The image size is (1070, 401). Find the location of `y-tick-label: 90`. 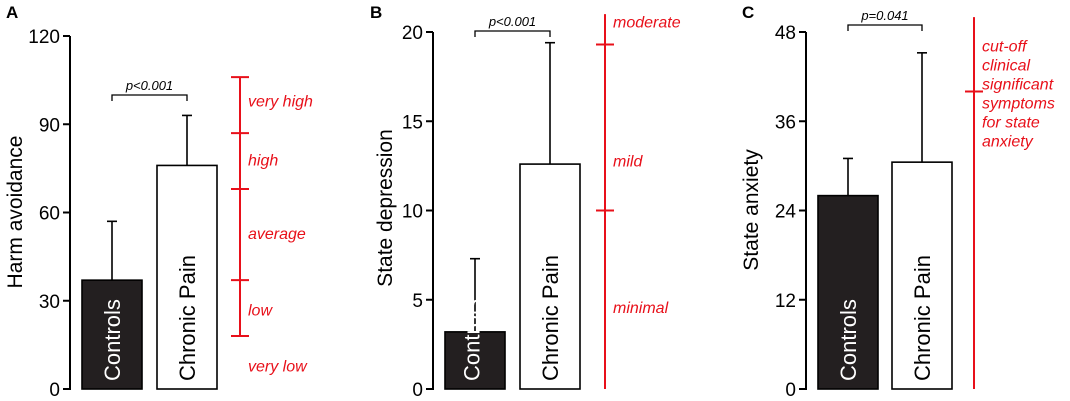

y-tick-label: 90 is located at coordinates (49, 125).